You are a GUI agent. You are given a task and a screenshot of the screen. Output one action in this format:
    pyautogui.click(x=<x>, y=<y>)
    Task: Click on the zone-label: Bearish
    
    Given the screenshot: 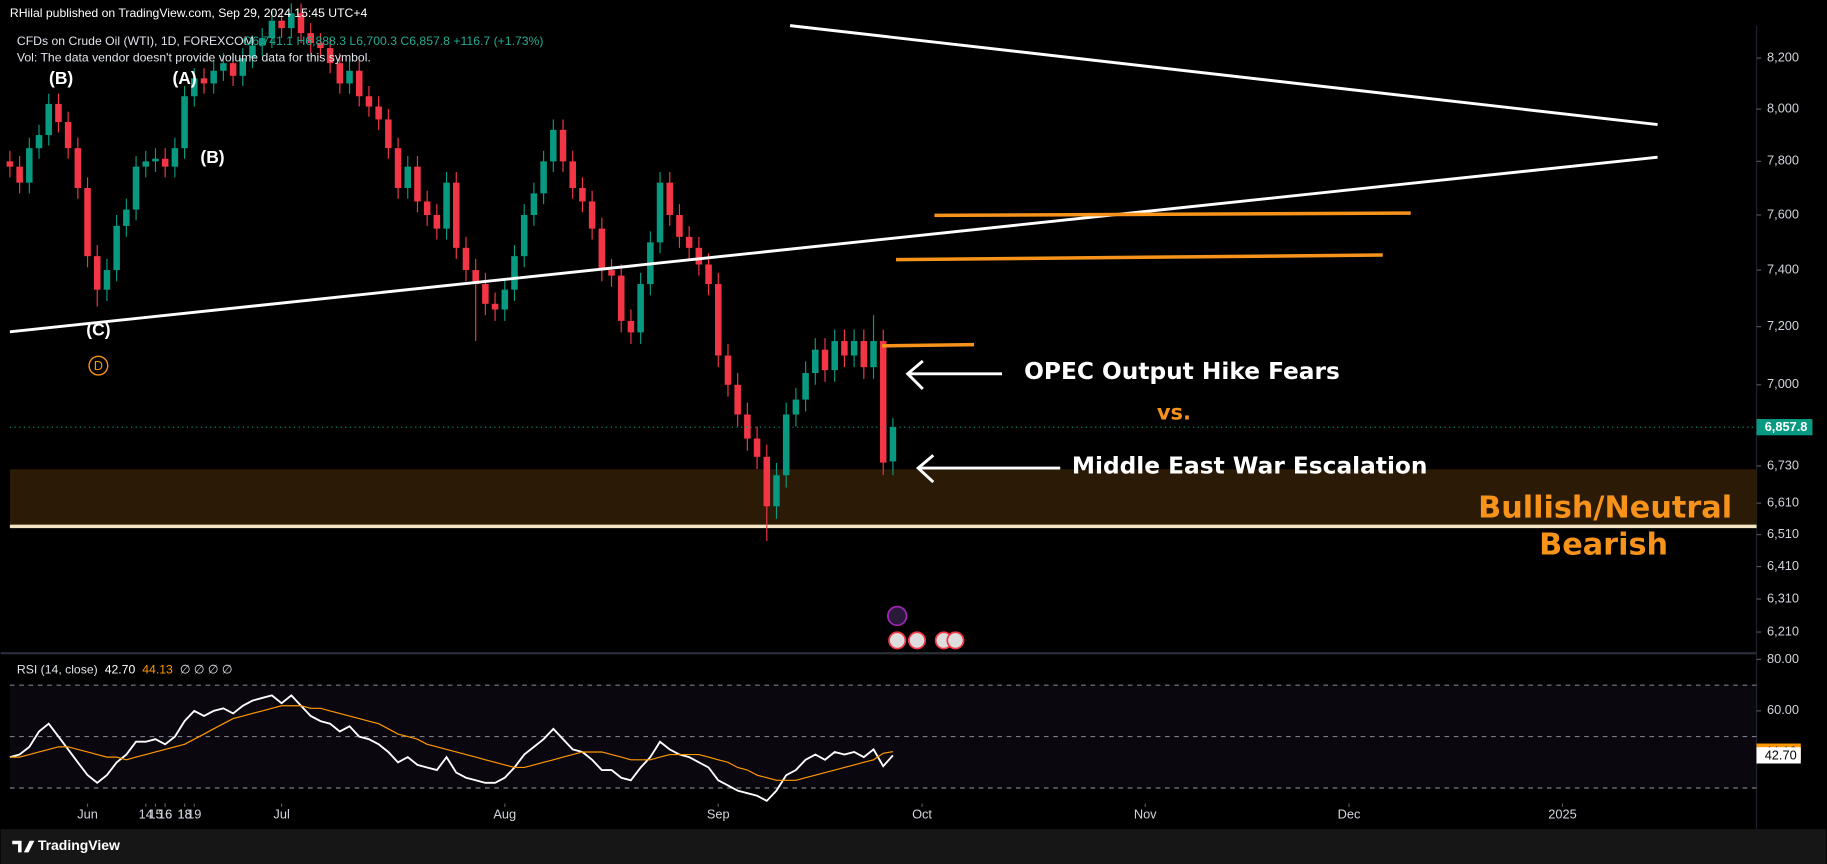 What is the action you would take?
    pyautogui.click(x=1603, y=545)
    